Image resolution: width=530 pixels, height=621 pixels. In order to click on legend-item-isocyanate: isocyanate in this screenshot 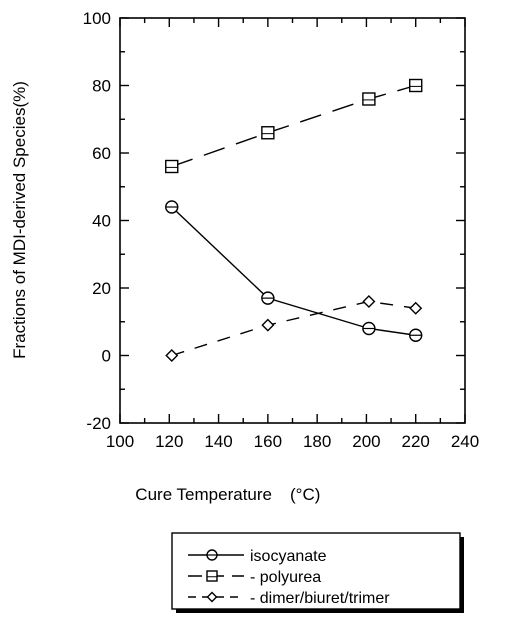, I will do `click(257, 556)`.